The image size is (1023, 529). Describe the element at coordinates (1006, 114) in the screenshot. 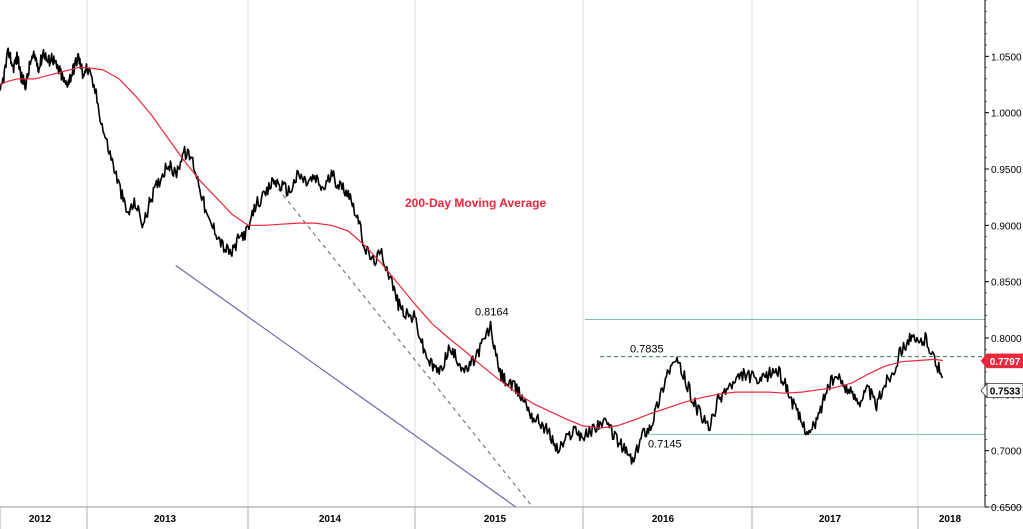

I see `y-tick-label: 1.0000` at that location.